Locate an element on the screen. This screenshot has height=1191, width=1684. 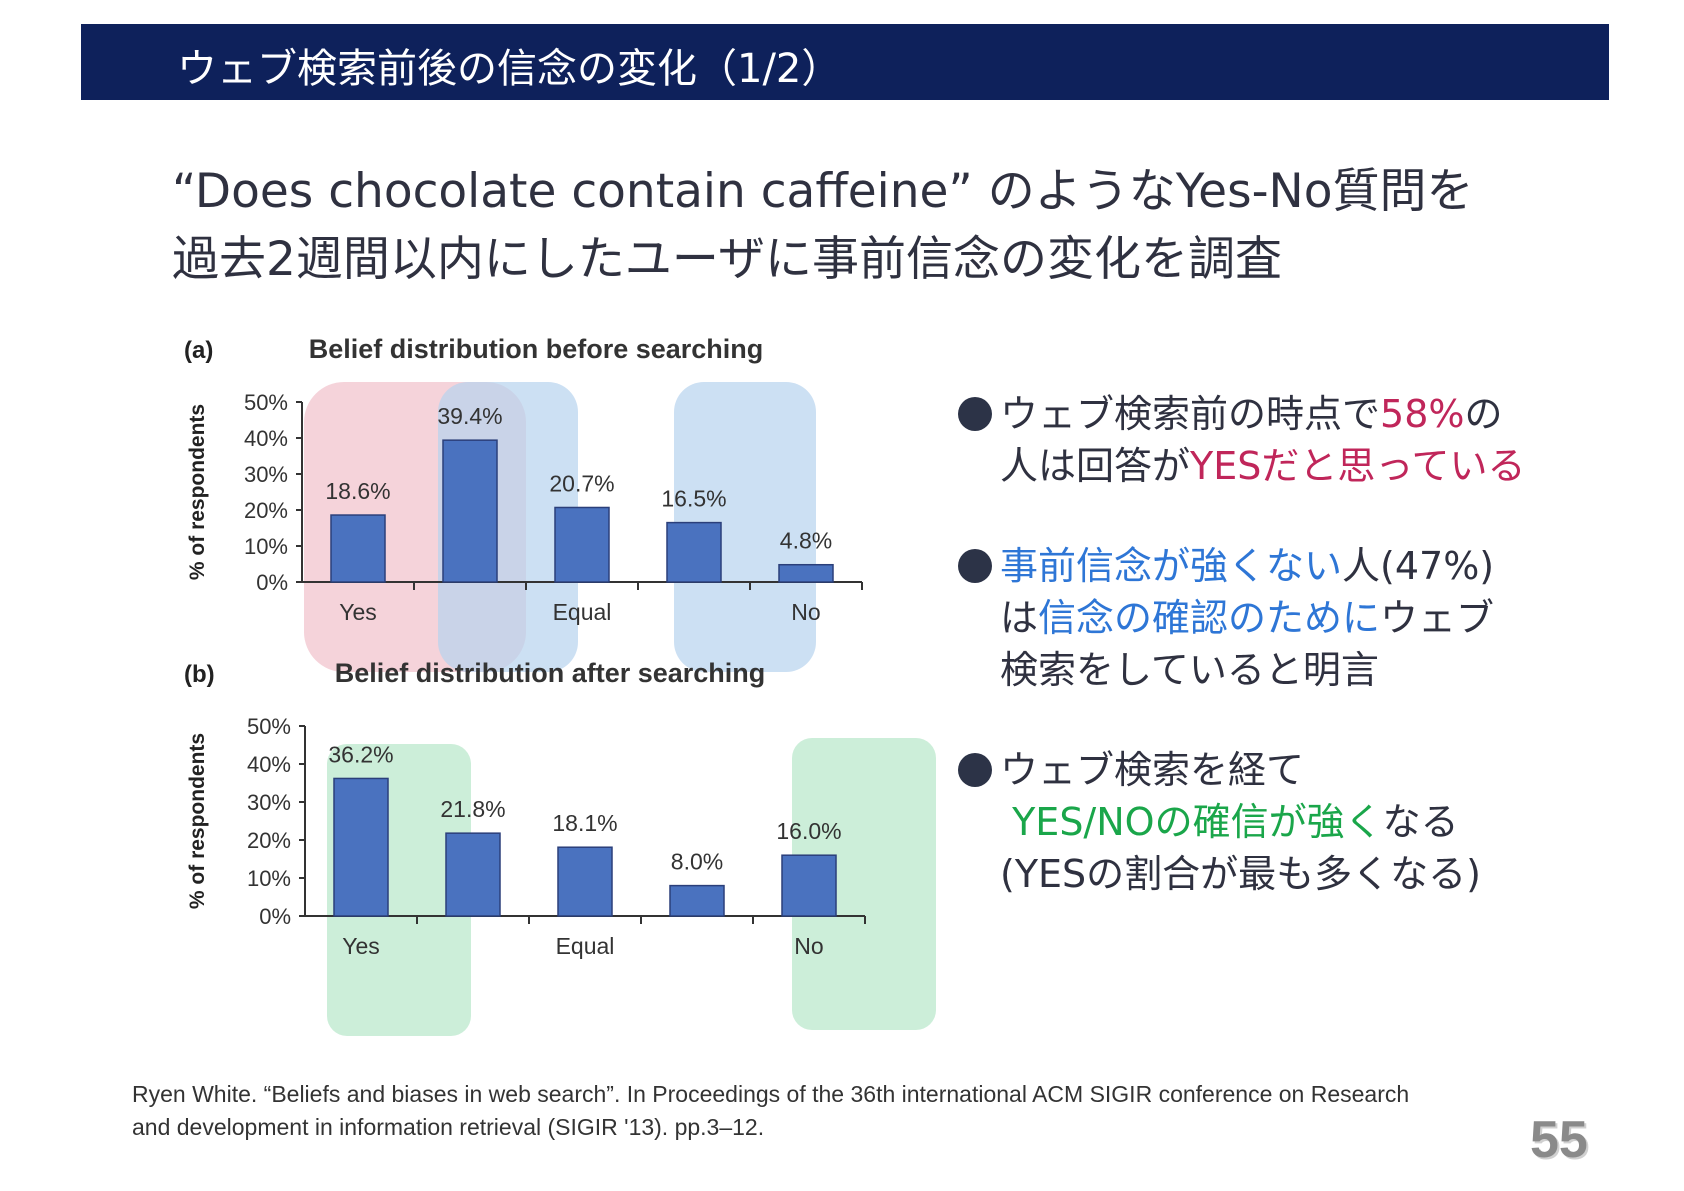
bullet-1-highlight-yes: YESだと思っている is located at coordinates (1358, 466).